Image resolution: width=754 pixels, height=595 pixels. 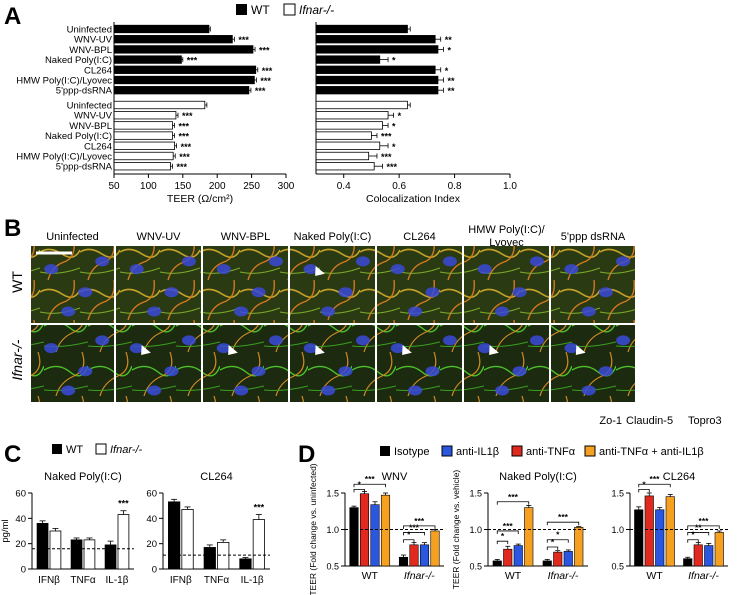 I want to click on y-tick-label-D-PolyIC-2: 1.5, so click(x=475, y=494).